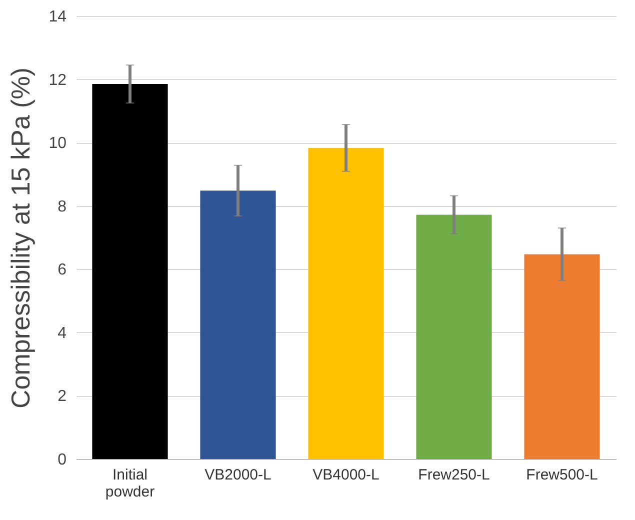  Describe the element at coordinates (57, 80) in the screenshot. I see `y-tick-label: 12` at that location.